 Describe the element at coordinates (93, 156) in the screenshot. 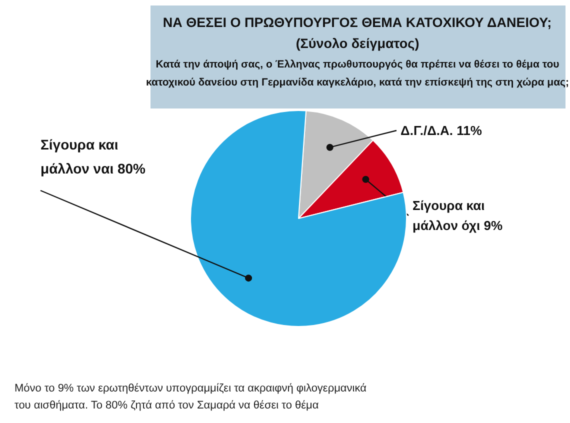

I see `slice-label: Σίγουρα και μάλλον ναι 80%` at that location.